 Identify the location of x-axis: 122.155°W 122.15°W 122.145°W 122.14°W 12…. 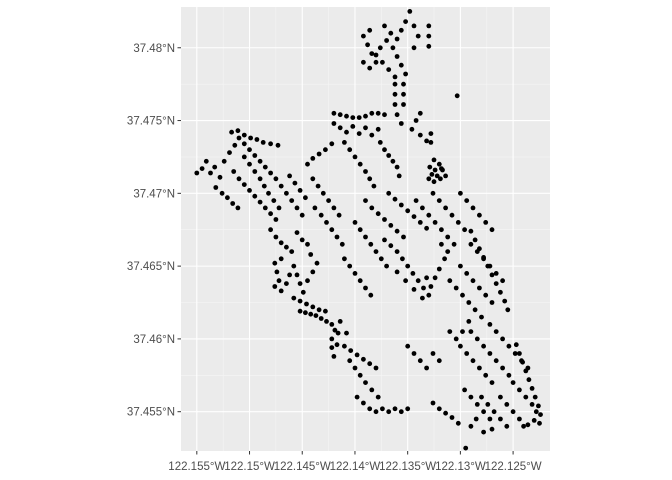
(355, 462).